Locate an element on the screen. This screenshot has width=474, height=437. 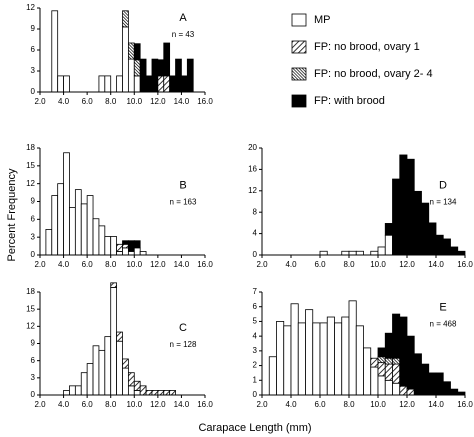
y-tick-label: 3 is located at coordinates (33, 377).